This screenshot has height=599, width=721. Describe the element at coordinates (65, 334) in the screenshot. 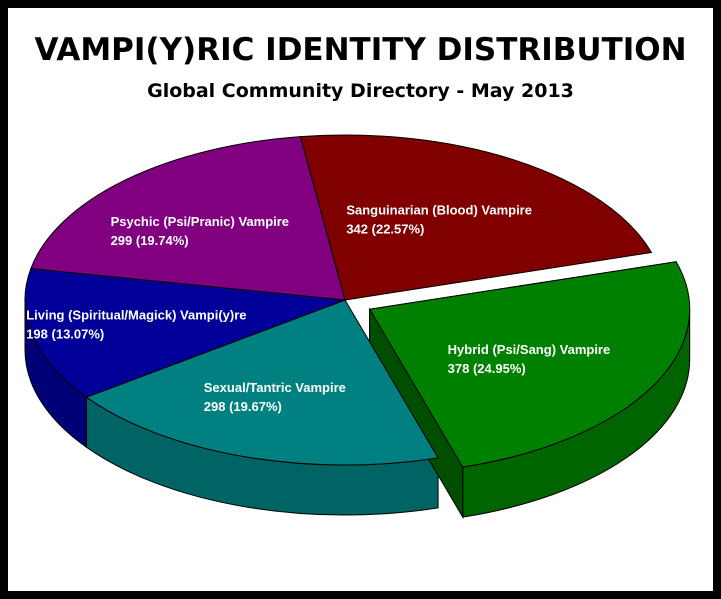

I see `slice-value-3: 198 (13.07%)` at that location.